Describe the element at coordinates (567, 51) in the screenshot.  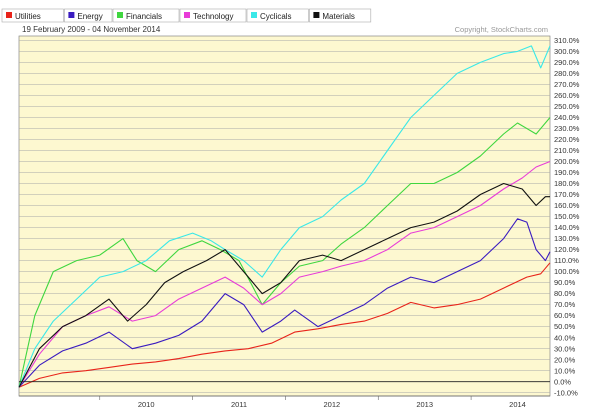
I see `y-tick-label: 300.0%` at that location.